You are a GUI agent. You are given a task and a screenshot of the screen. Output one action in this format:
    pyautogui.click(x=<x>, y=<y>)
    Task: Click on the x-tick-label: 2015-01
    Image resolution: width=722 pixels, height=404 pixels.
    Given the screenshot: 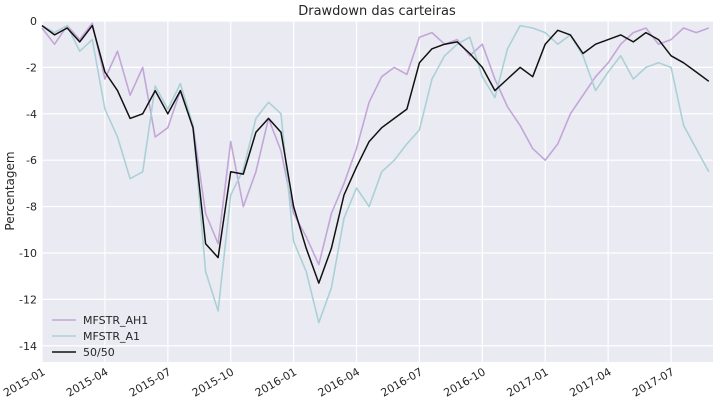 What is the action you would take?
    pyautogui.click(x=24, y=382)
    